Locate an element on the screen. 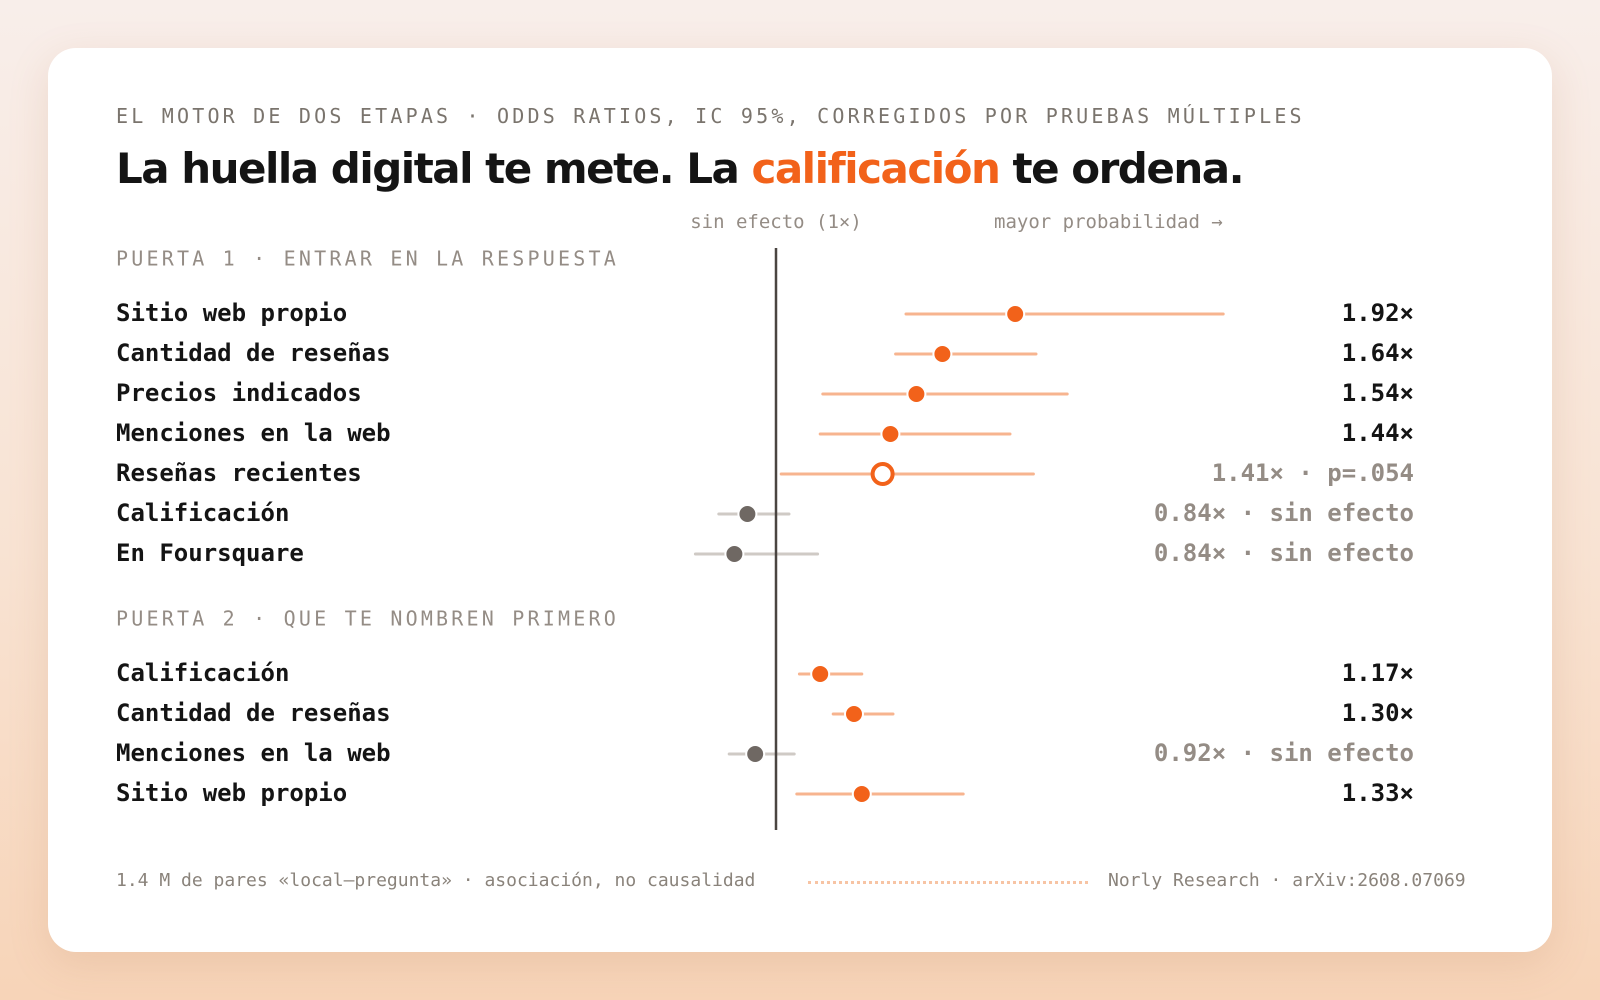  title-accent: calificación is located at coordinates (876, 168).